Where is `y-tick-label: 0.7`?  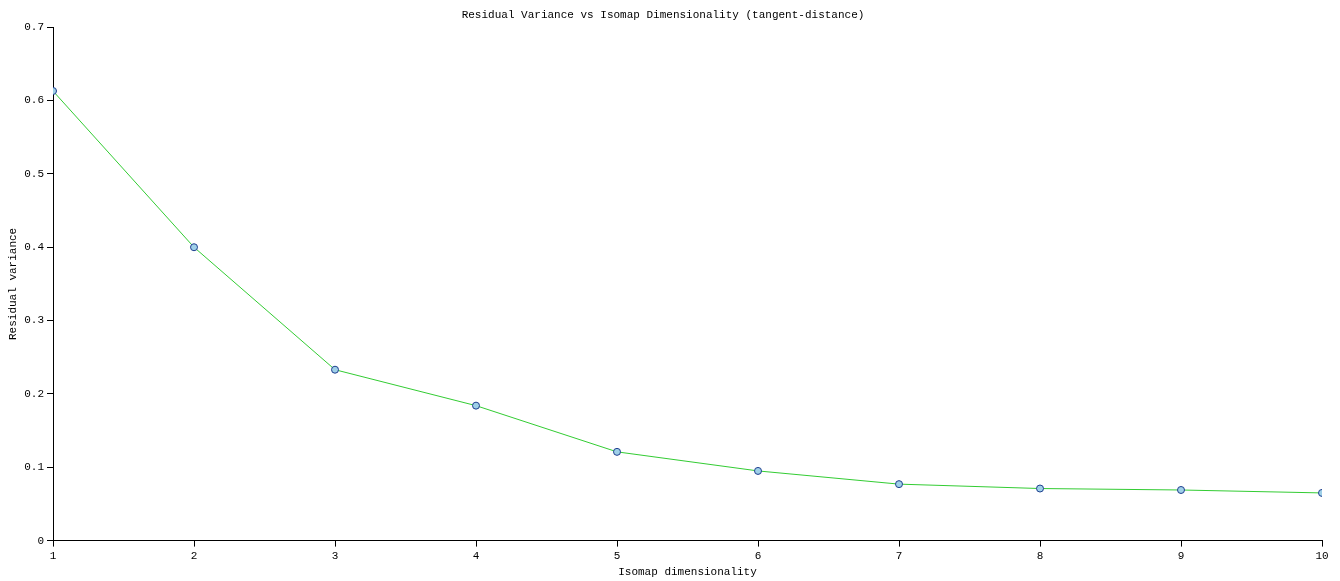 y-tick-label: 0.7 is located at coordinates (34, 27).